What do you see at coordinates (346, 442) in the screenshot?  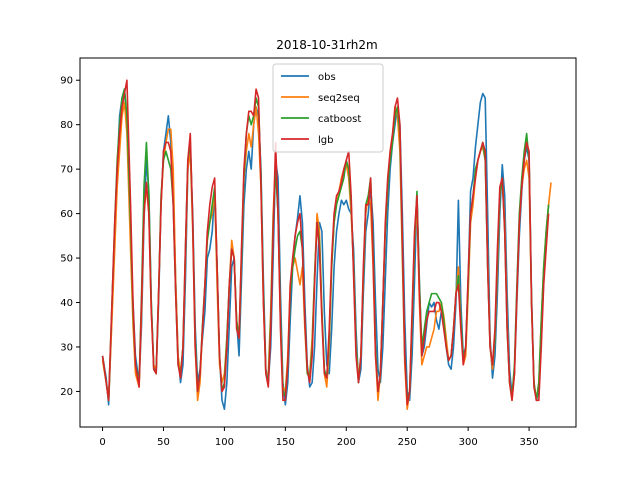 I see `x-tick-label: 200` at bounding box center [346, 442].